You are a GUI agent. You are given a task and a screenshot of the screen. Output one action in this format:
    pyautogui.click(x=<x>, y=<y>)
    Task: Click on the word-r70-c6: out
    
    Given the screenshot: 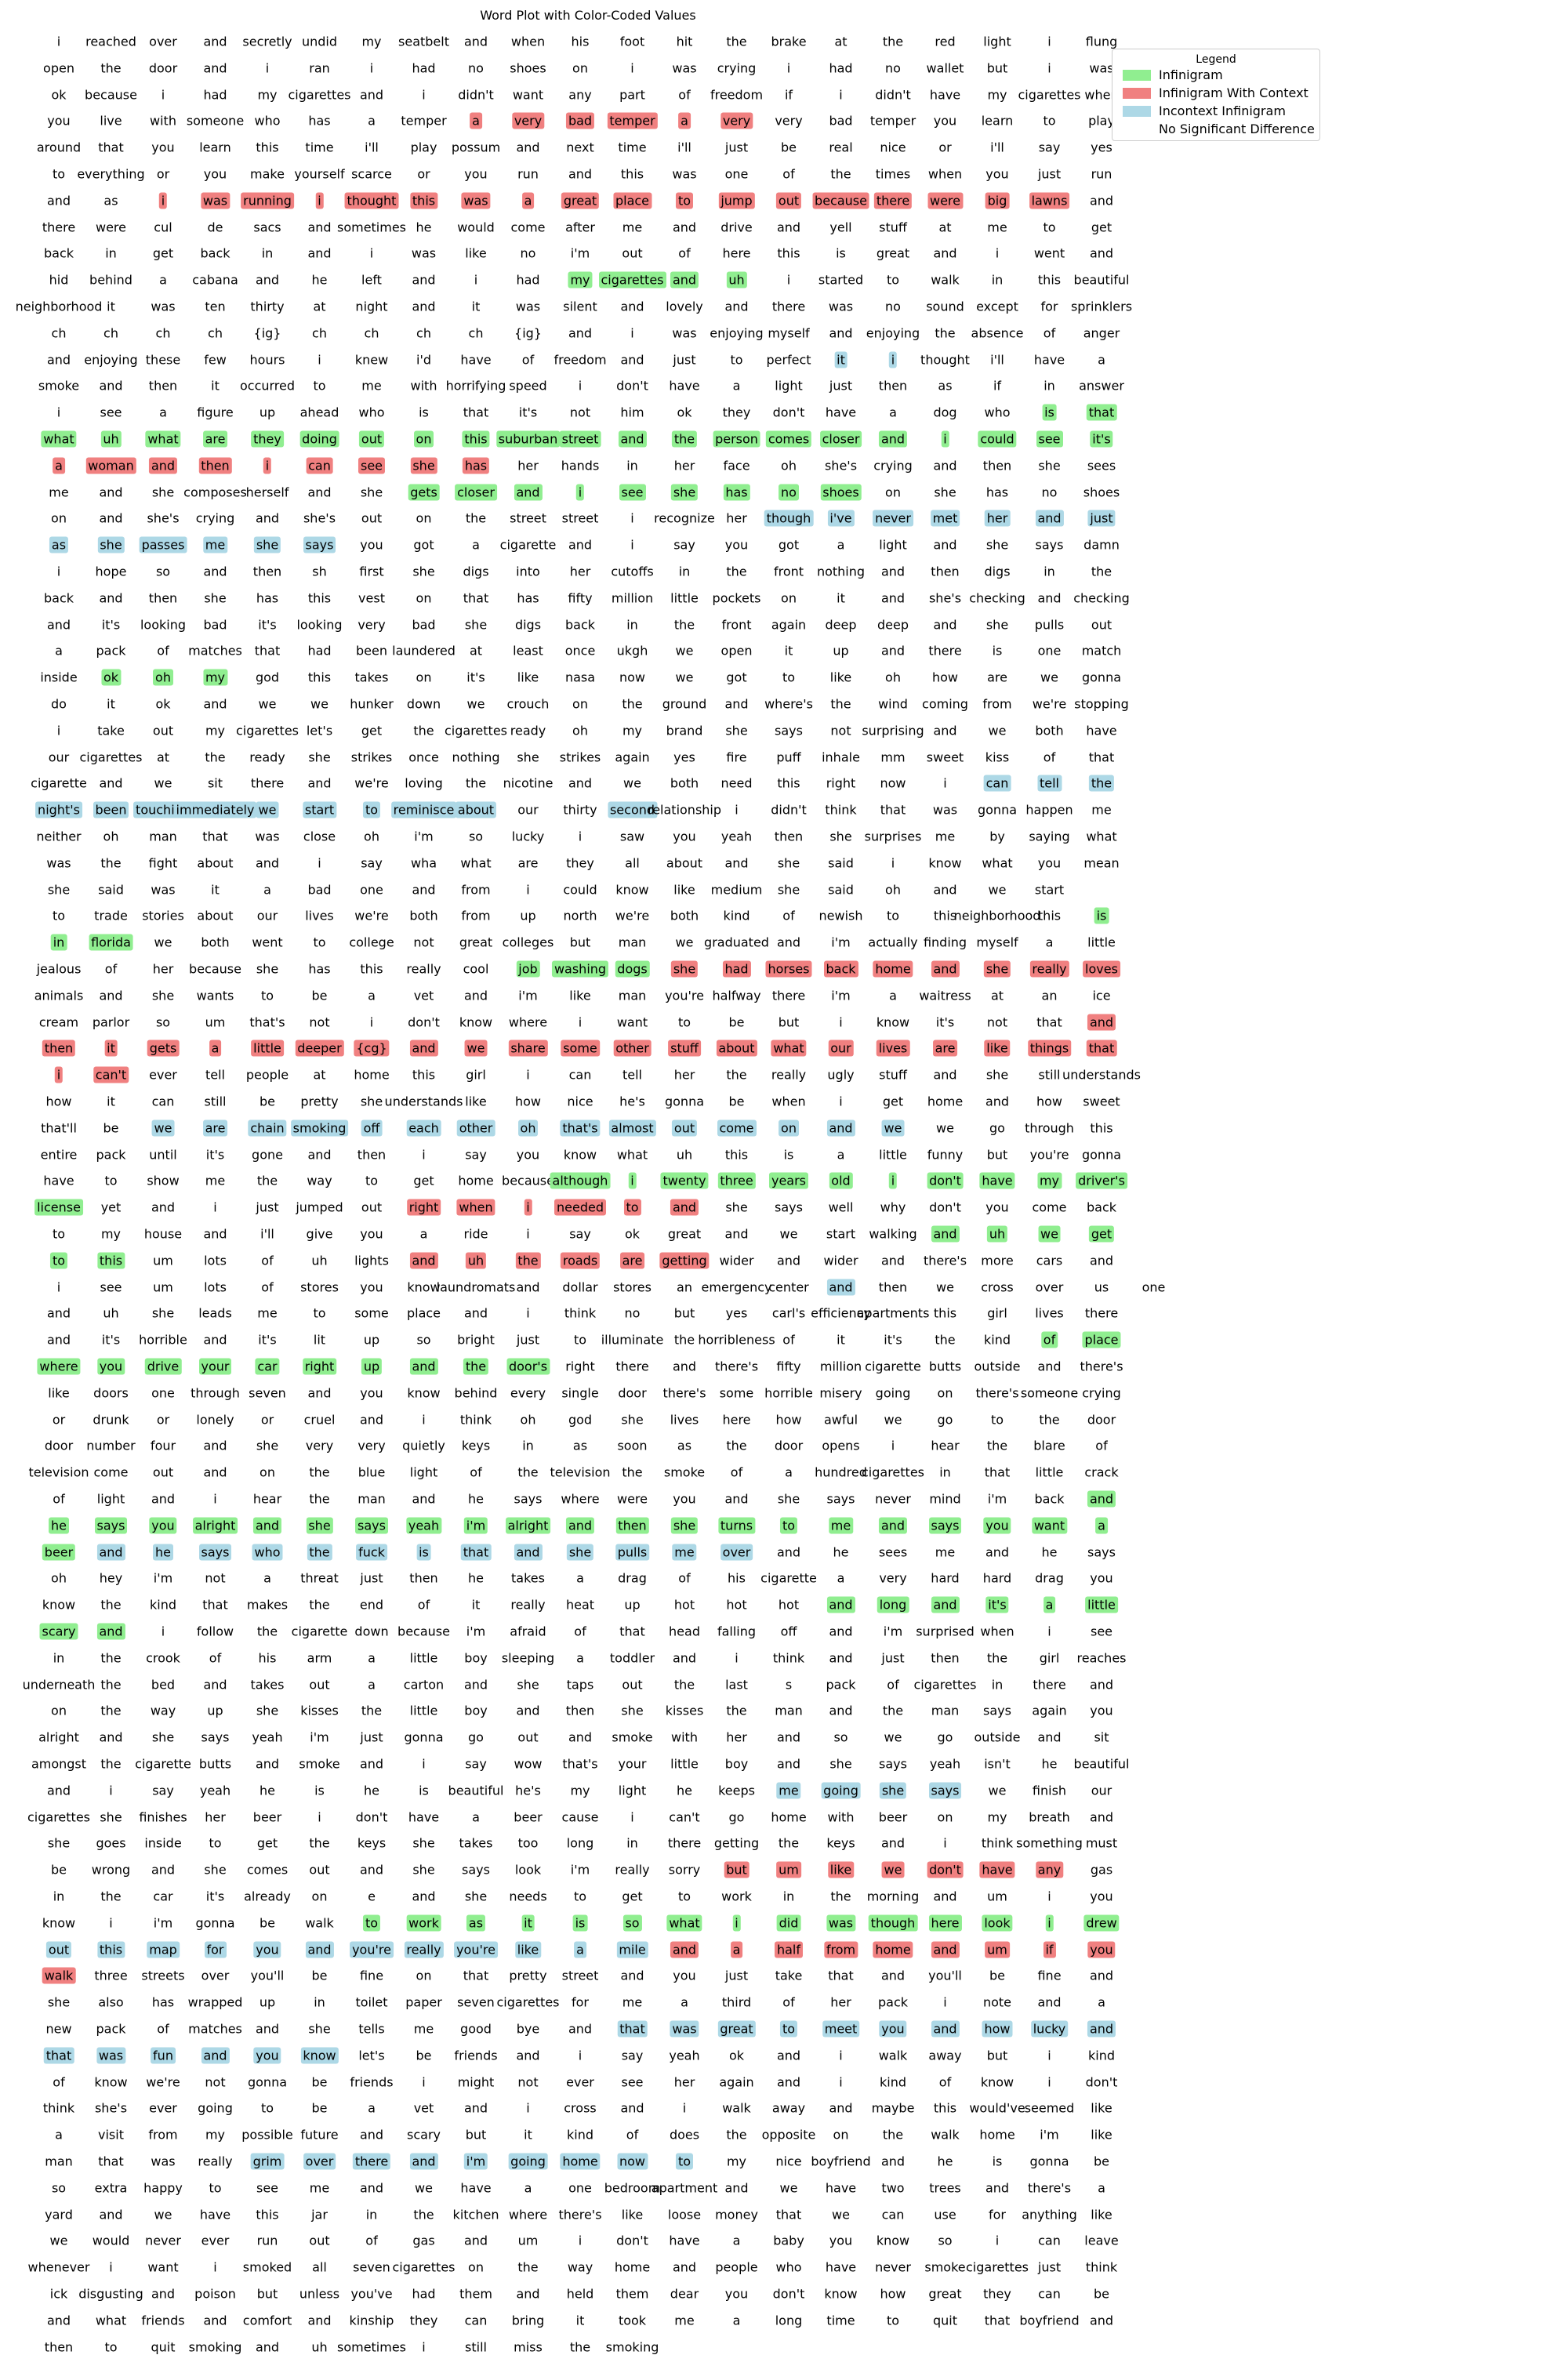 What is the action you would take?
    pyautogui.click(x=319, y=1870)
    